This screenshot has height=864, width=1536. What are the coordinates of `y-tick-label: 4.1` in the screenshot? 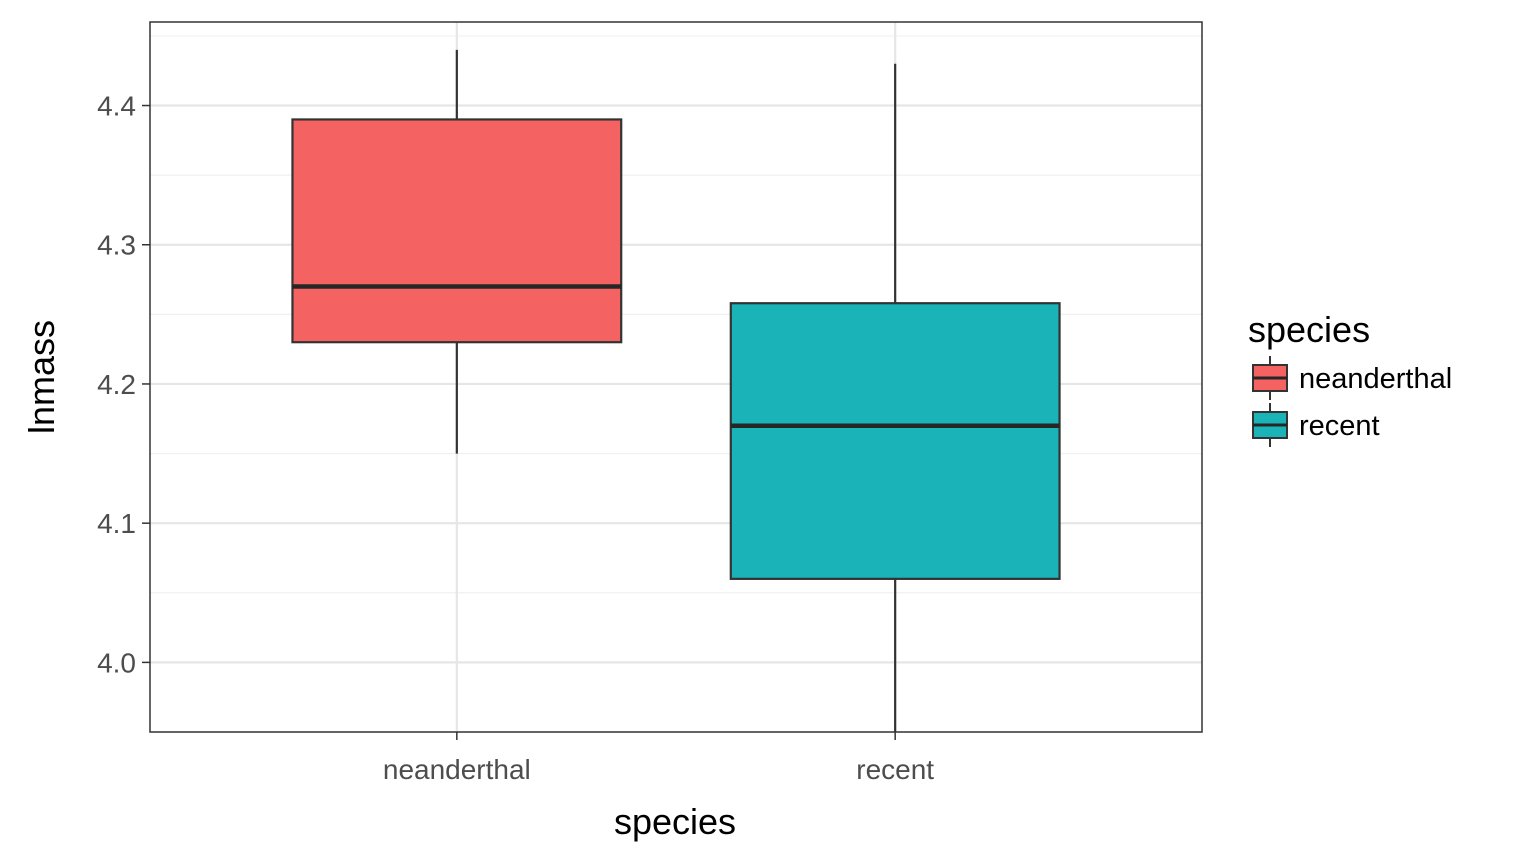 It's located at (116, 523).